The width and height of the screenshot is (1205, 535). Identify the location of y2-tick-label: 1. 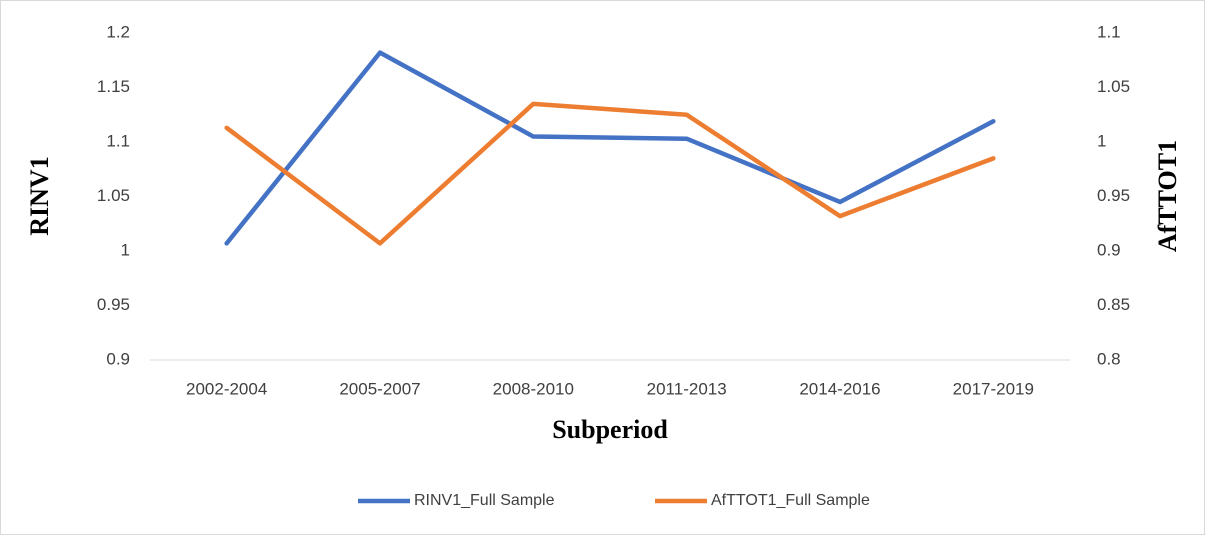
(1101, 140).